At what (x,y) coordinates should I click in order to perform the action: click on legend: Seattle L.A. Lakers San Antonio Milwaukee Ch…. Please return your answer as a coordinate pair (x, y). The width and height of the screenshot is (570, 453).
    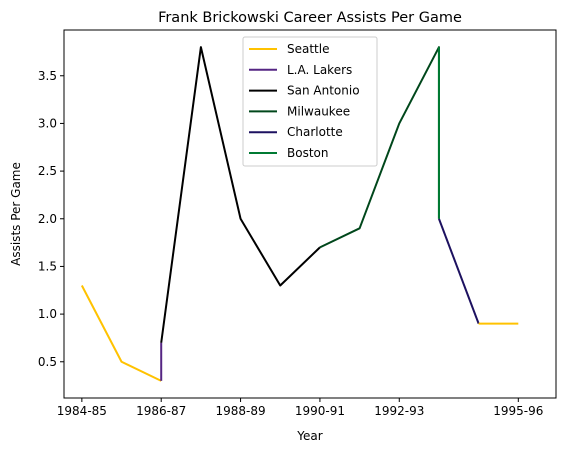
    Looking at the image, I should click on (310, 101).